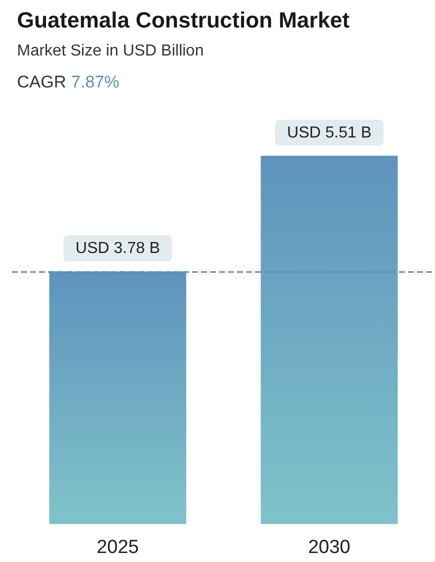 The width and height of the screenshot is (435, 562). Describe the element at coordinates (110, 51) in the screenshot. I see `chart-subtitle: Market Size in USD Billion` at that location.